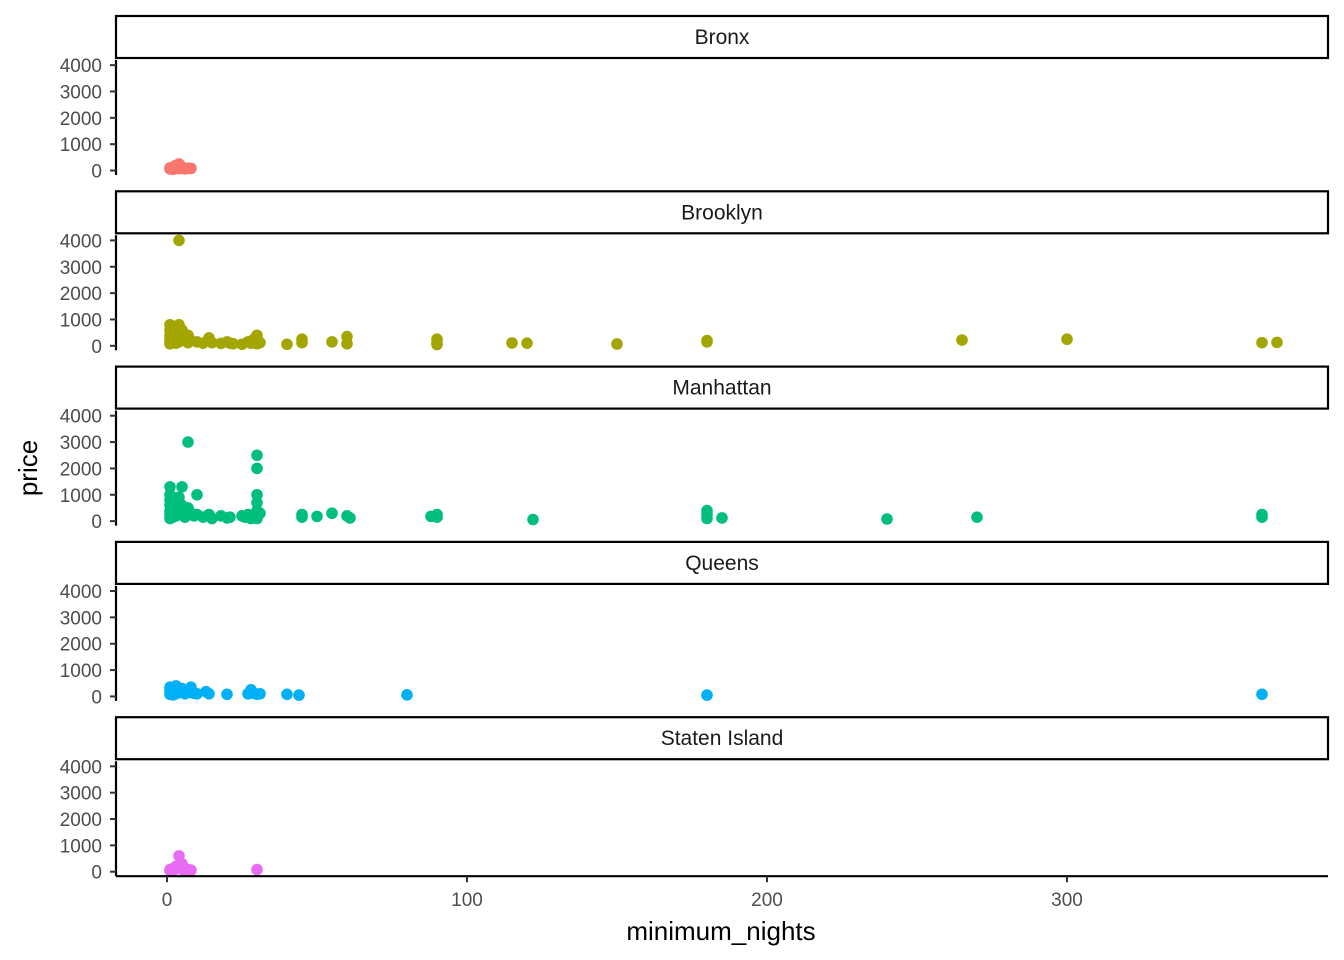  I want to click on facet-strip-label: Queens, so click(722, 563).